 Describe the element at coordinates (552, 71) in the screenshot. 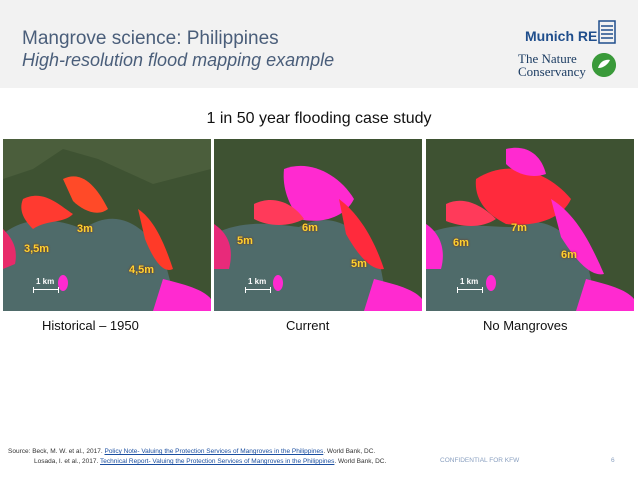

I see `tnc-line-2: Conservancy` at that location.